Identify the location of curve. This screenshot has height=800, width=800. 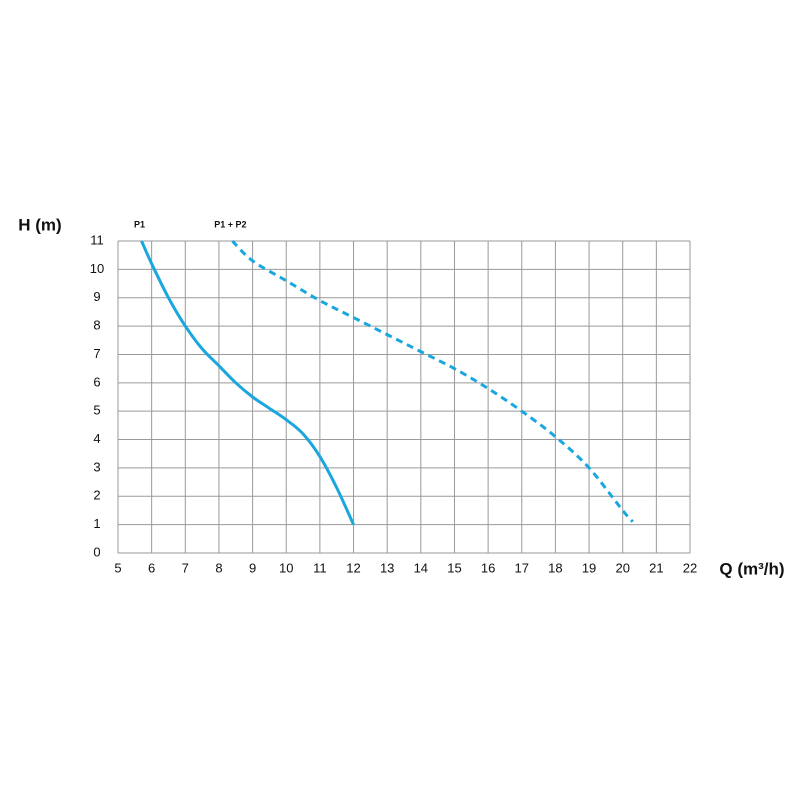
(247, 383).